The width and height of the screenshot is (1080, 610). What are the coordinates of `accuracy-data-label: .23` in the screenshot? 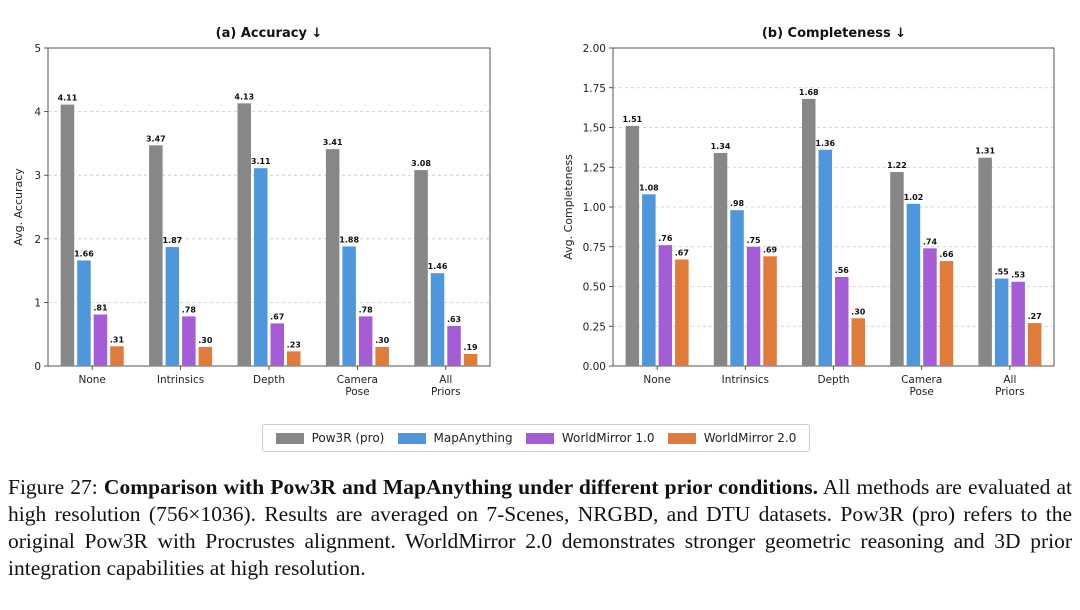 It's located at (294, 344).